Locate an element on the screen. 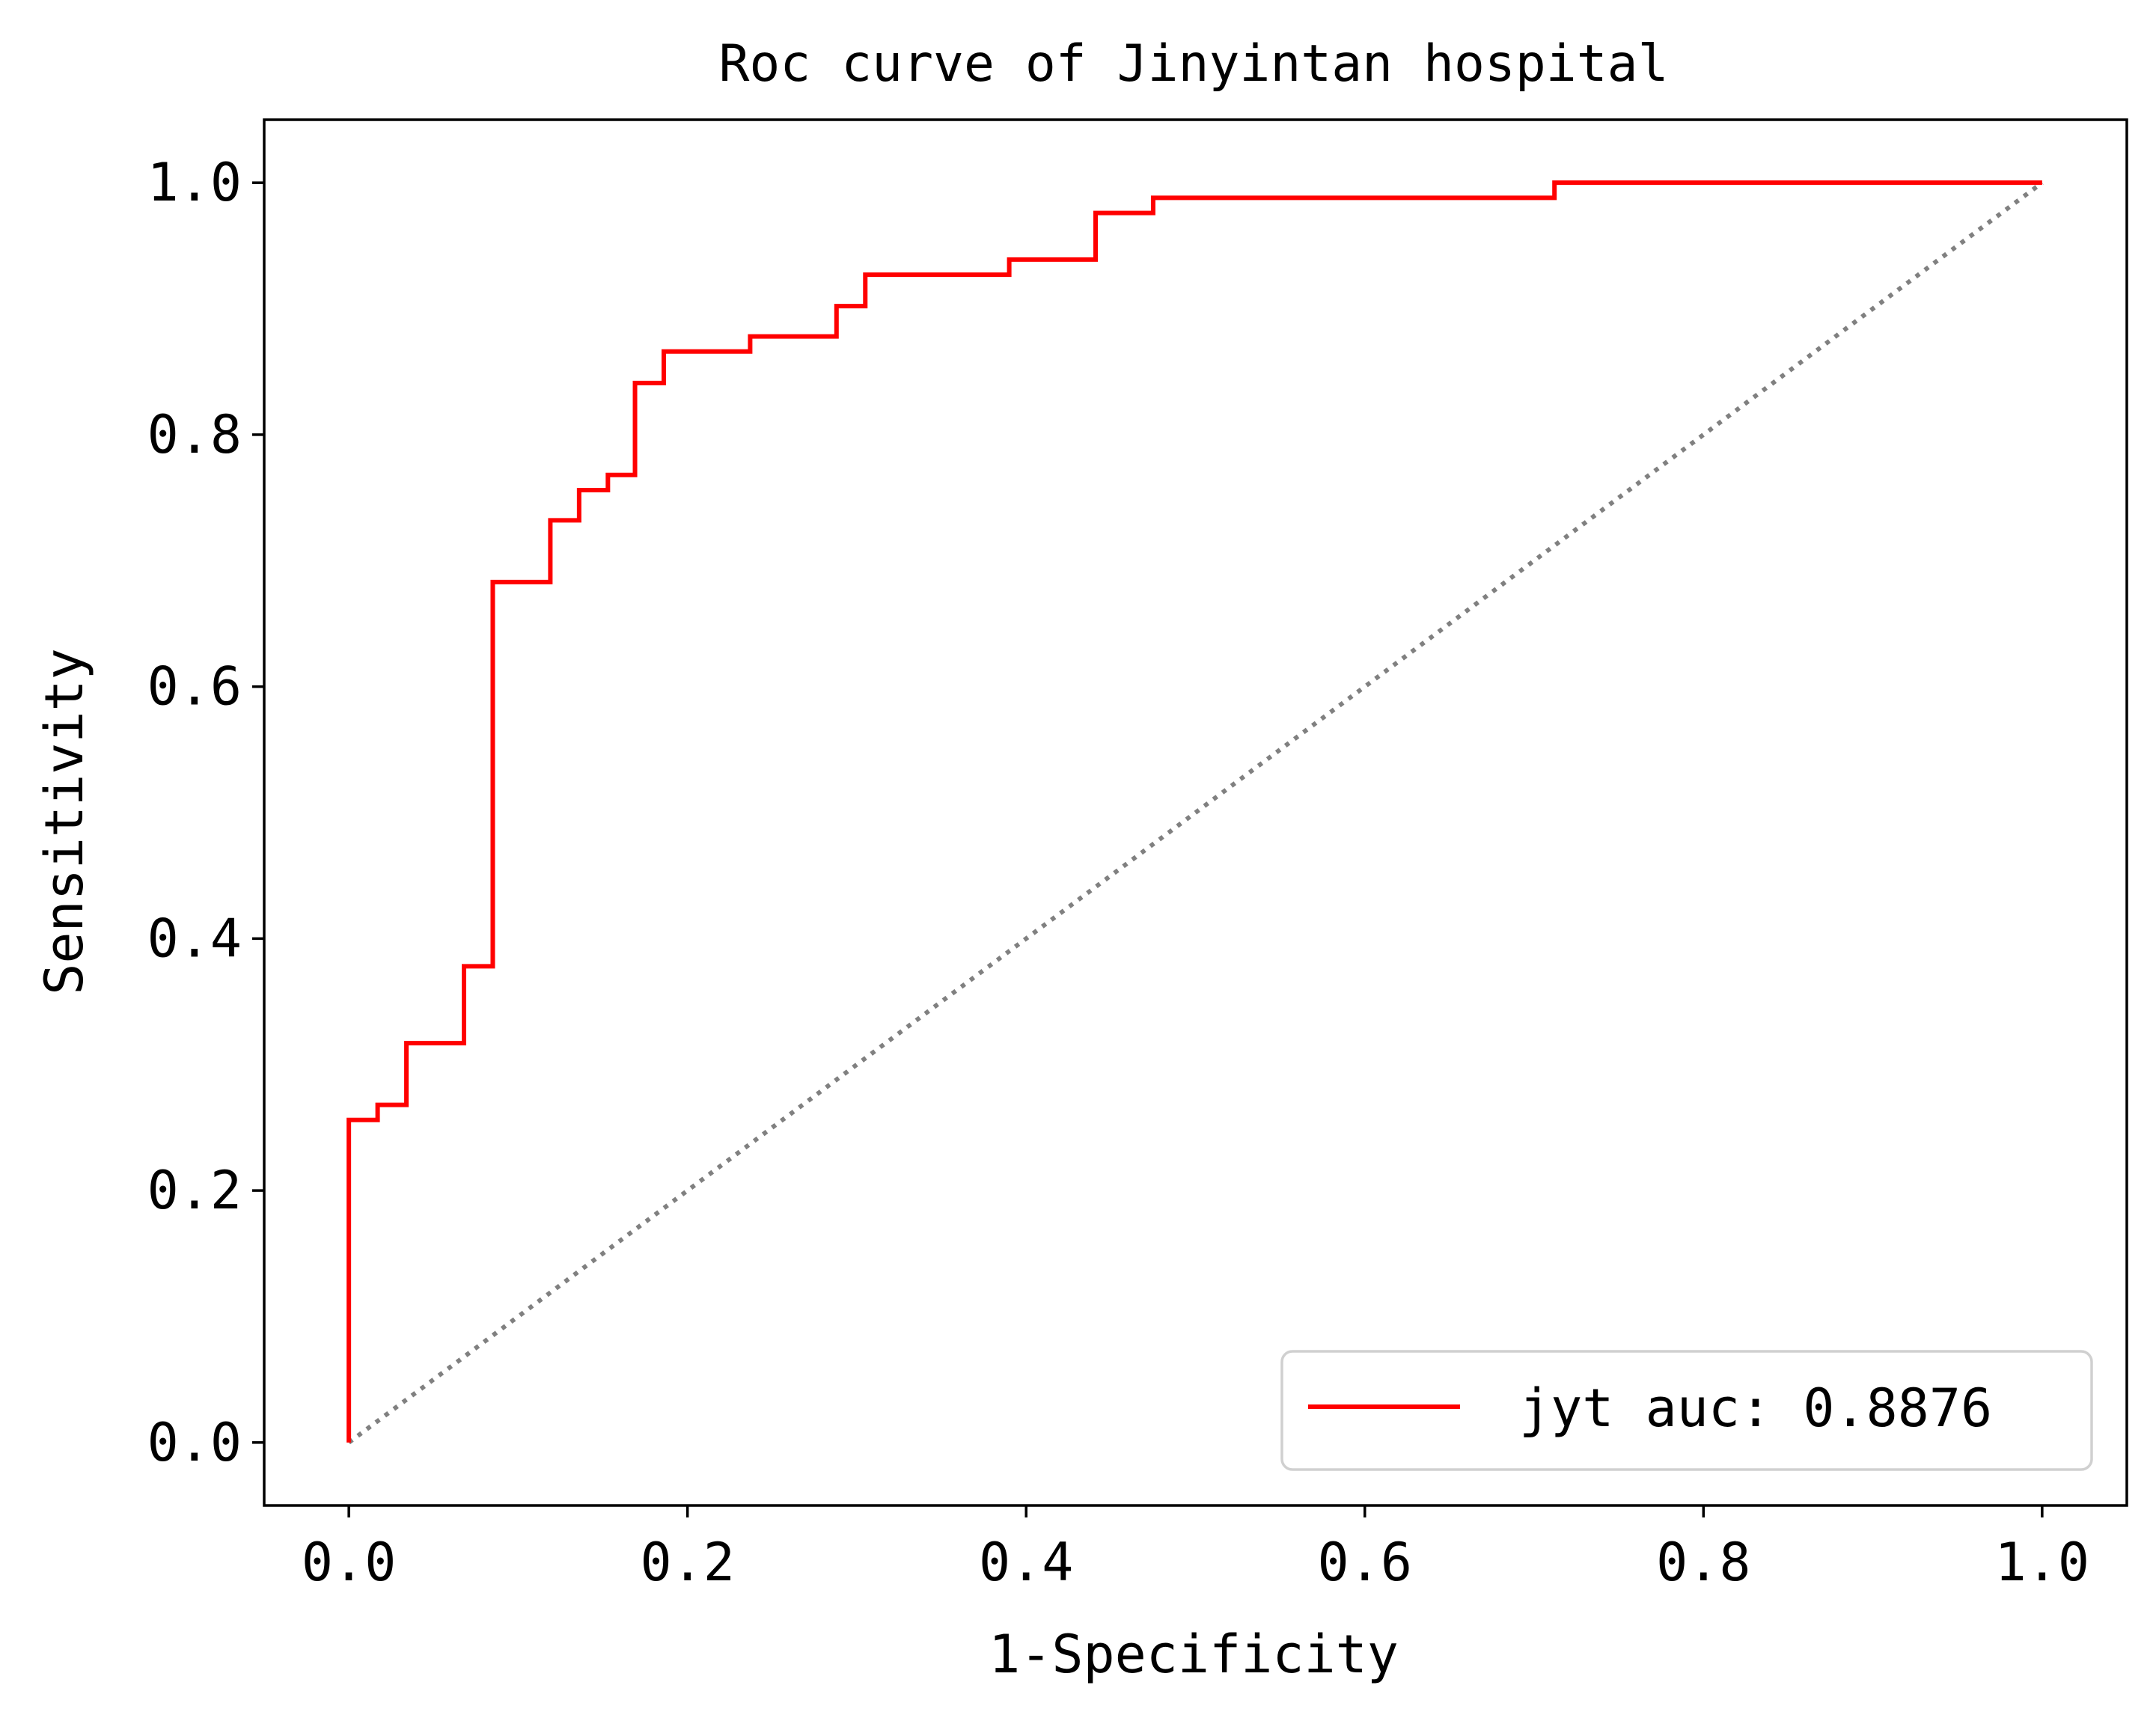 Image resolution: width=2156 pixels, height=1715 pixels. x-tick-label: 0.6 is located at coordinates (1365, 1562).